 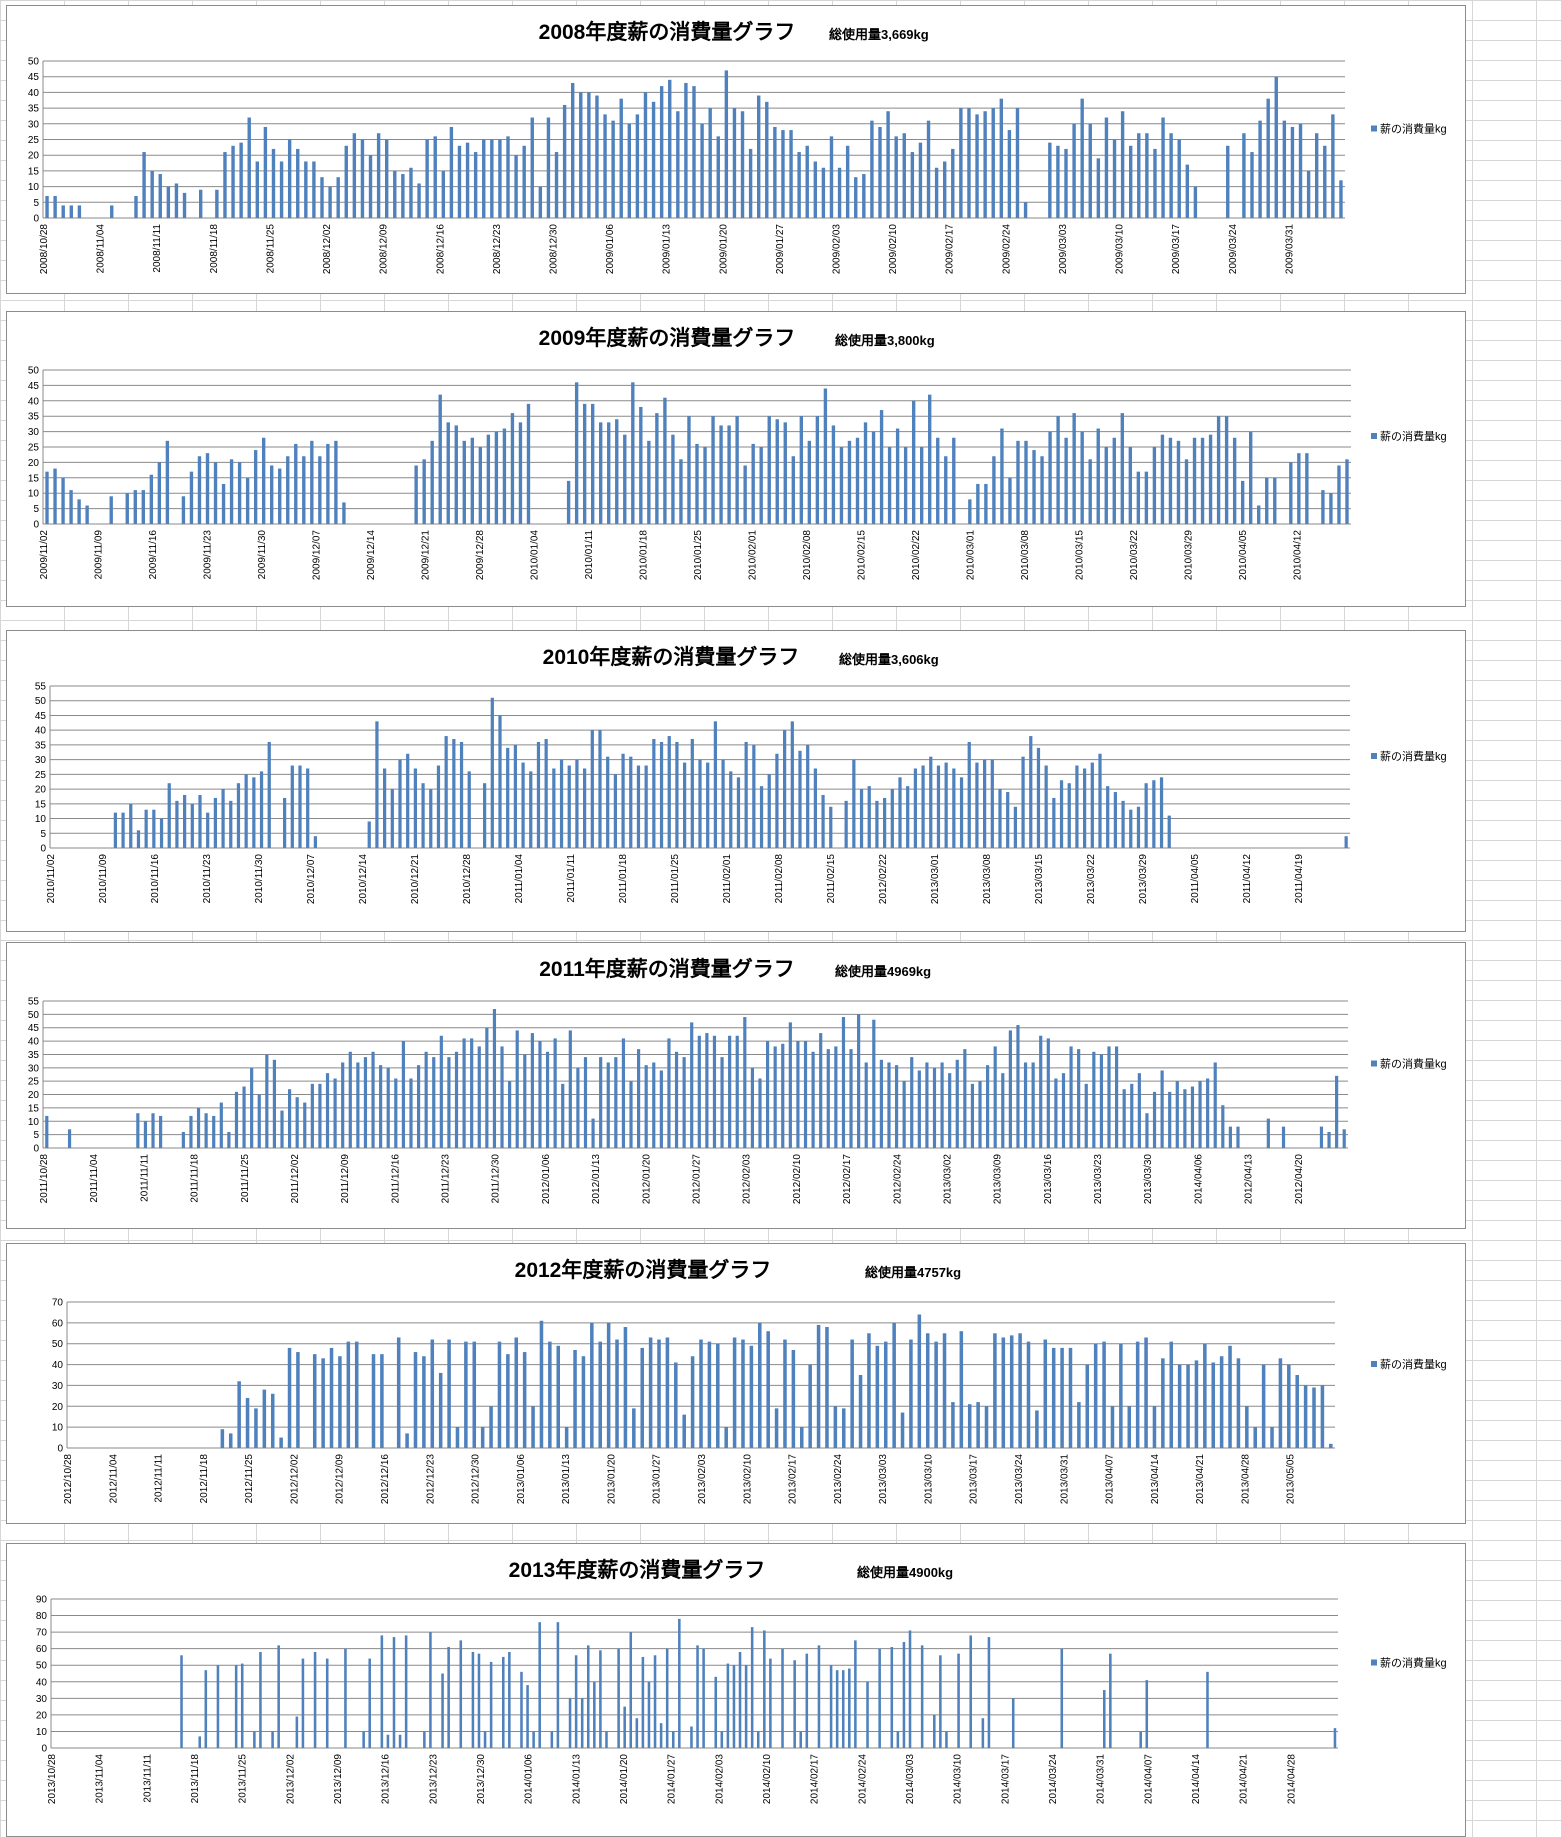 I want to click on x-tick-label: 2008/11/25, so click(x=270, y=249).